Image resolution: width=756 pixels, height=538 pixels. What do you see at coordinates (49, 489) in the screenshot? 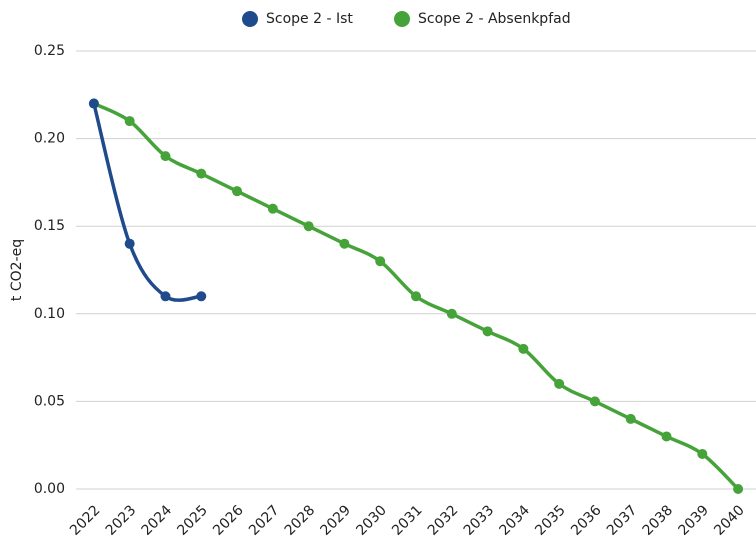
I see `y-tick-label: 0.00` at bounding box center [49, 489].